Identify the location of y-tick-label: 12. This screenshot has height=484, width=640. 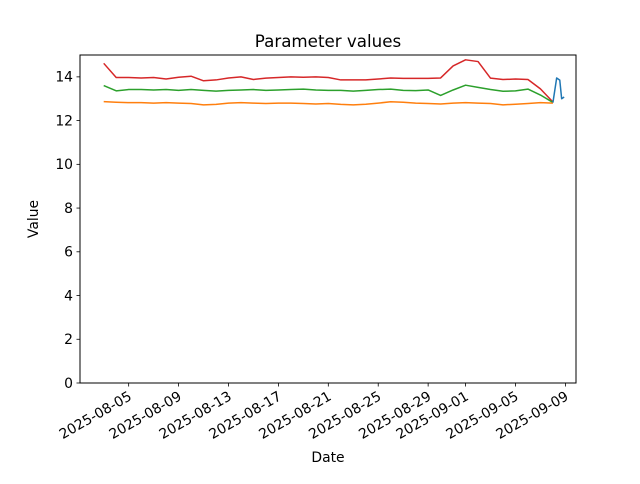
(64, 121).